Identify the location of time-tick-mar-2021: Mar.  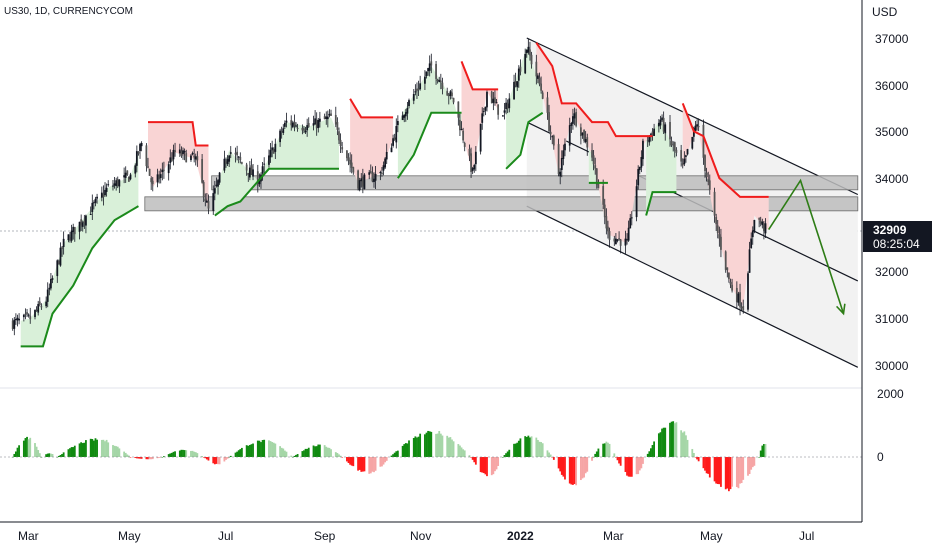
(28, 536).